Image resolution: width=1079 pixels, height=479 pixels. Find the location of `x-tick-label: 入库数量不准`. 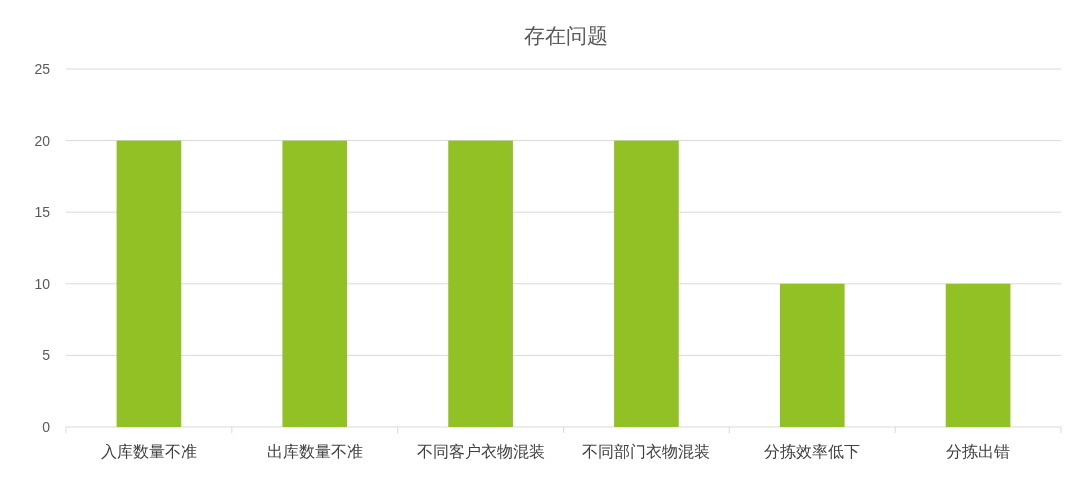

x-tick-label: 入库数量不准 is located at coordinates (148, 451).